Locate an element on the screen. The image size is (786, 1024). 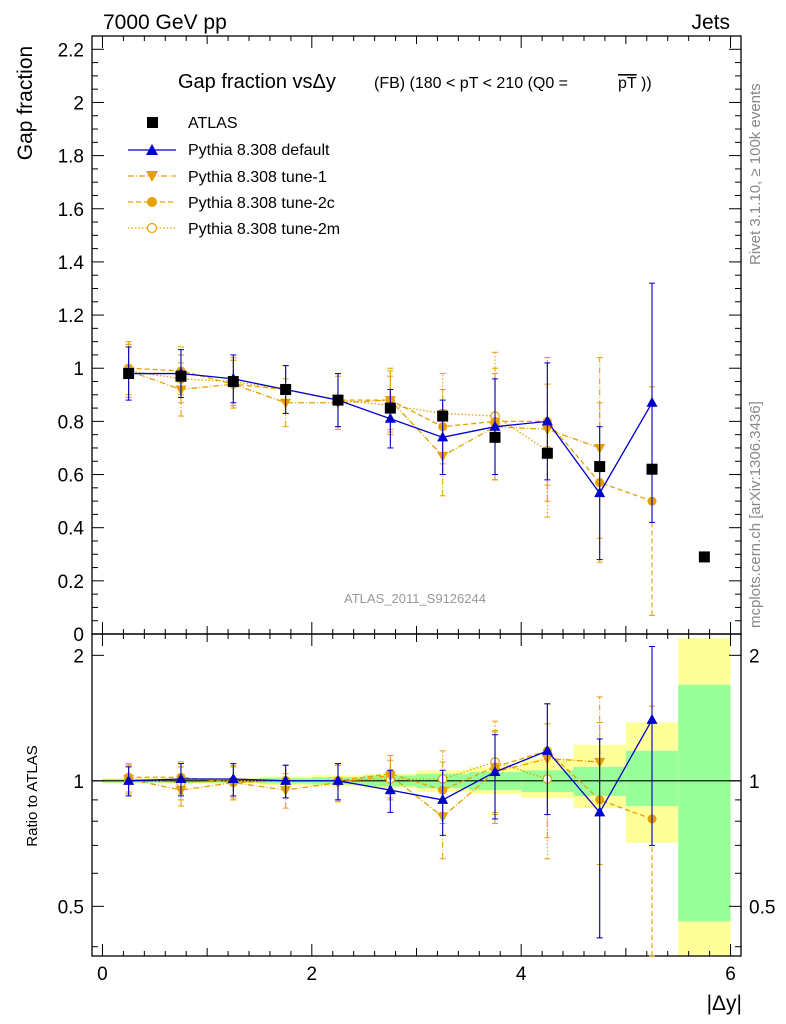
mcplots-reference-label: mcplots.cern.ch [arXiv:1306.3436] is located at coordinates (755, 514).